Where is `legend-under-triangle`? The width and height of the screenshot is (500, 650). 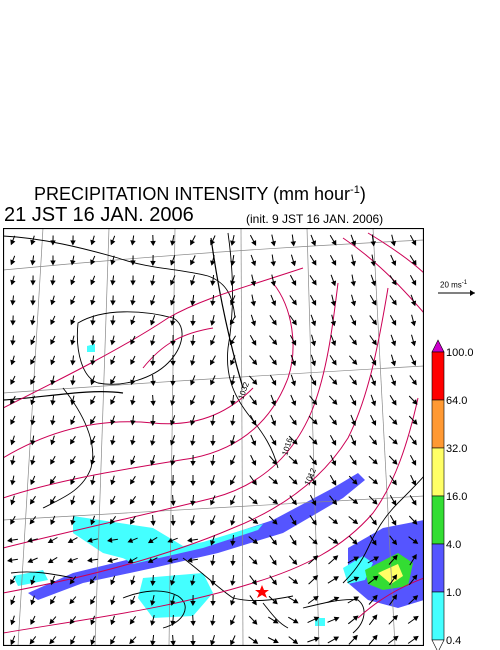 legend-under-triangle is located at coordinates (438, 644).